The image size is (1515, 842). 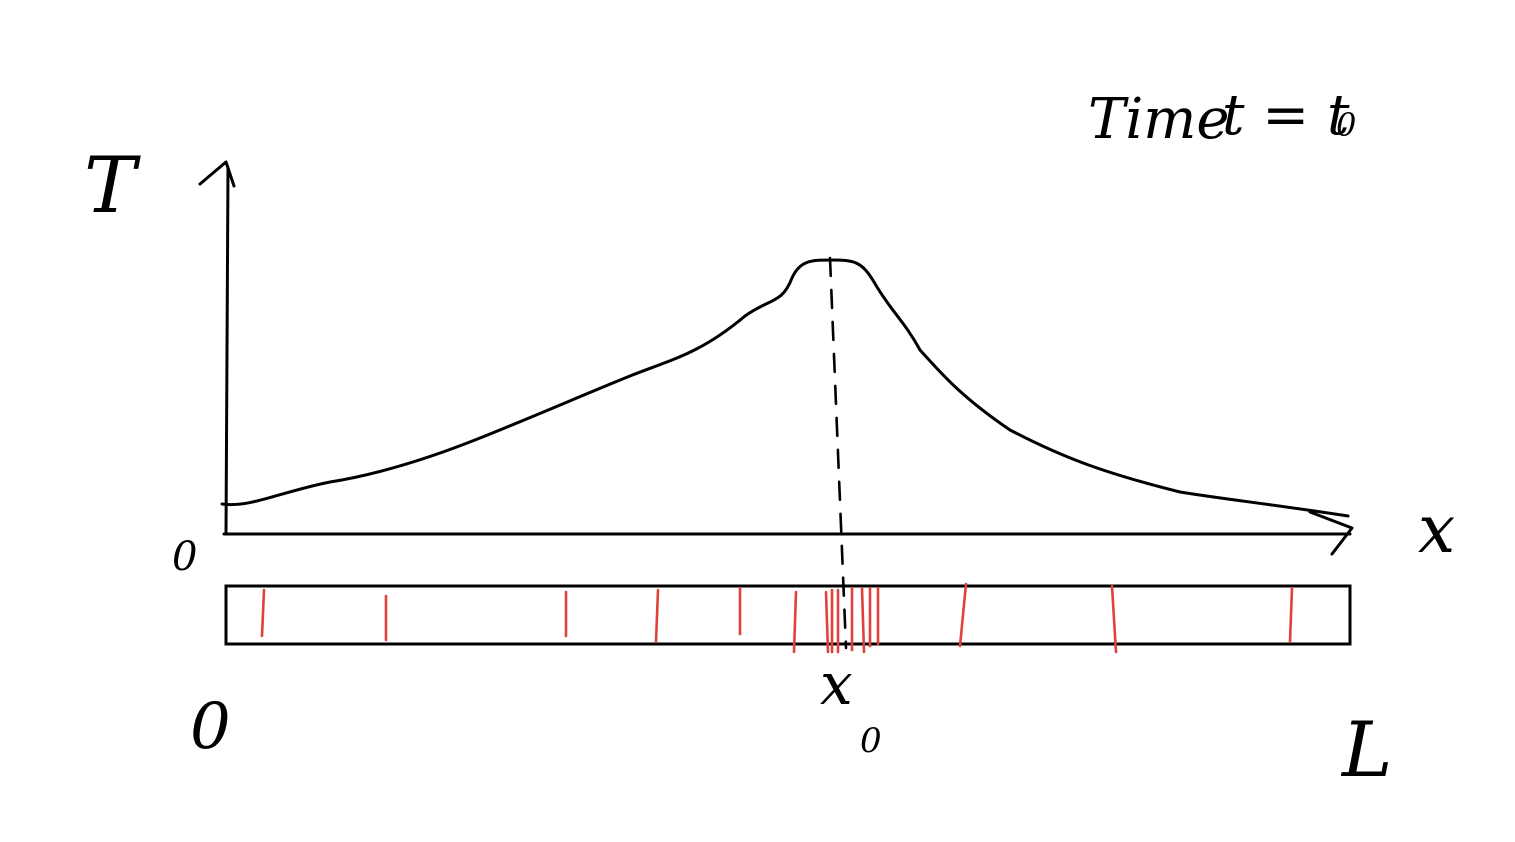 What do you see at coordinates (836, 684) in the screenshot?
I see `x0-label: x` at bounding box center [836, 684].